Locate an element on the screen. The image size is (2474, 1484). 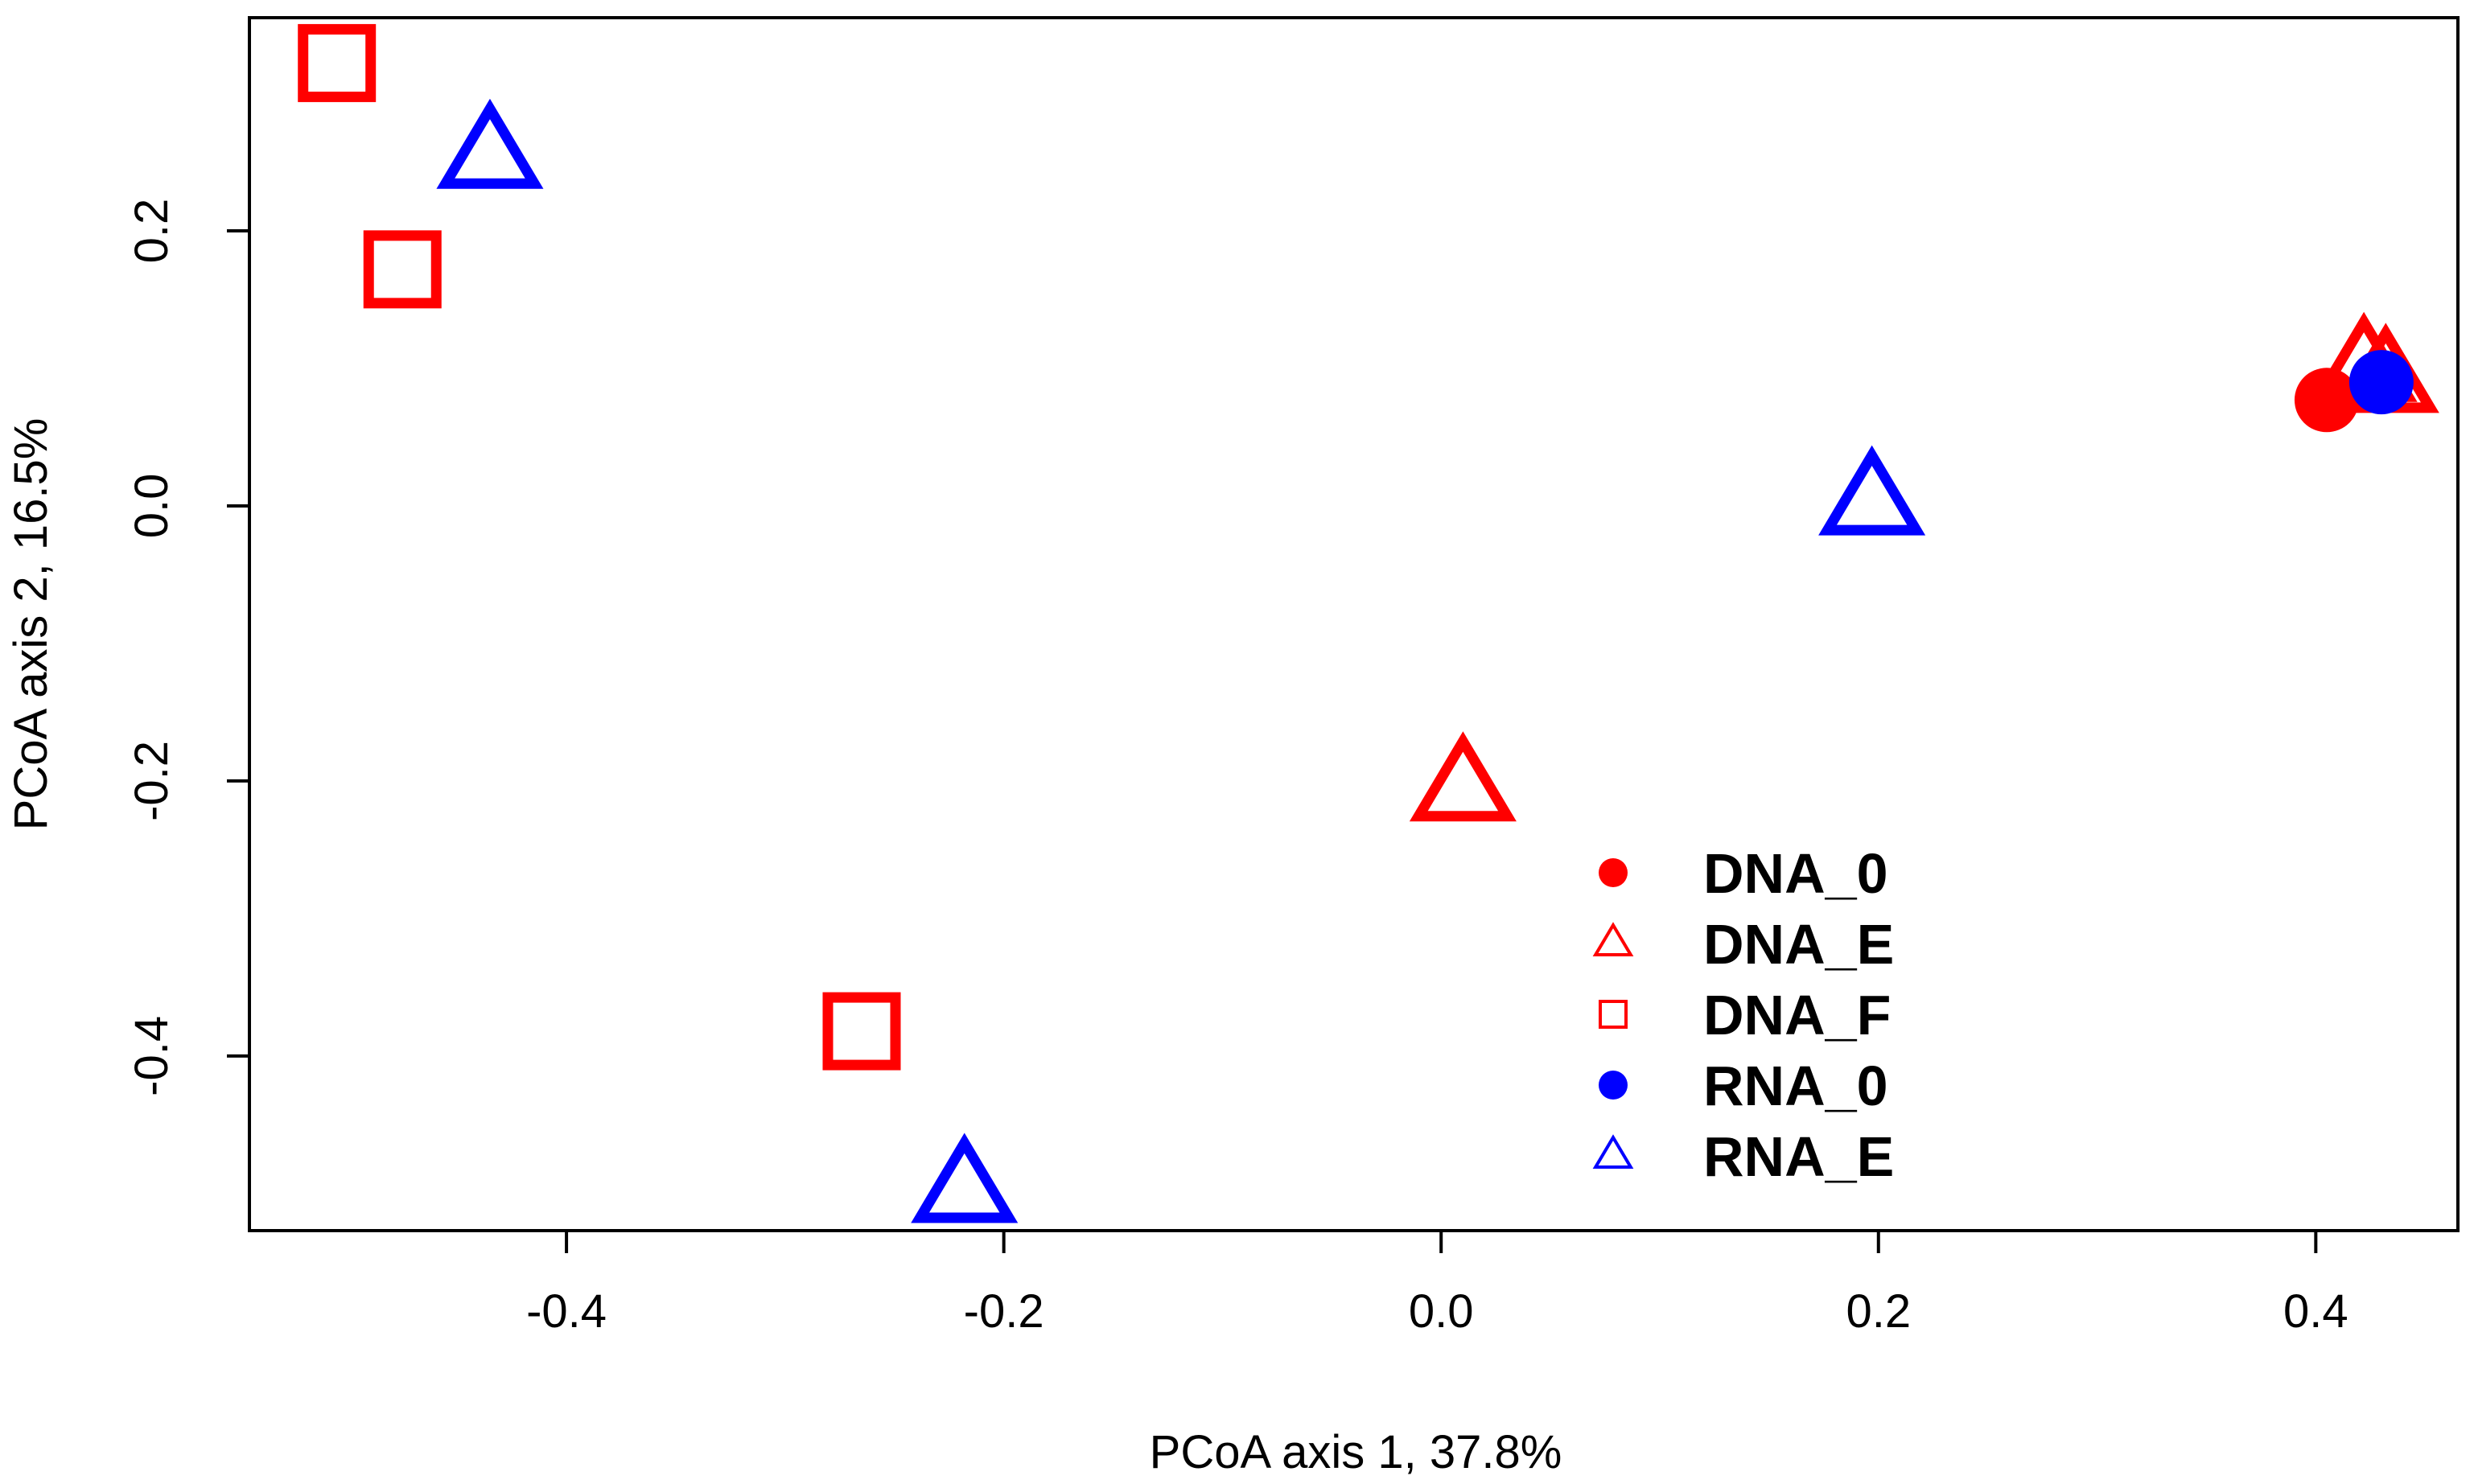
x-axis: -0.4 -0.2 0.0 0.2 0.4 is located at coordinates (1437, 1283).